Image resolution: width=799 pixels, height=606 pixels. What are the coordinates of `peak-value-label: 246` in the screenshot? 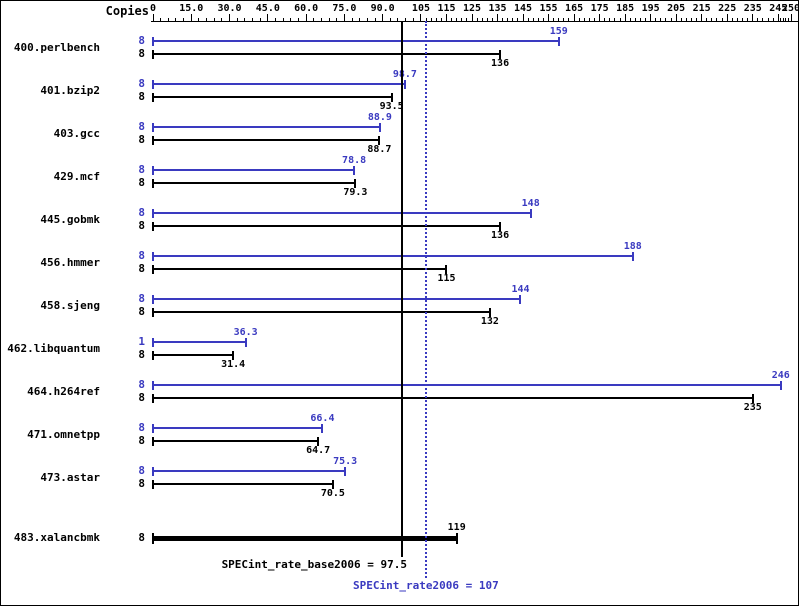 It's located at (780, 375).